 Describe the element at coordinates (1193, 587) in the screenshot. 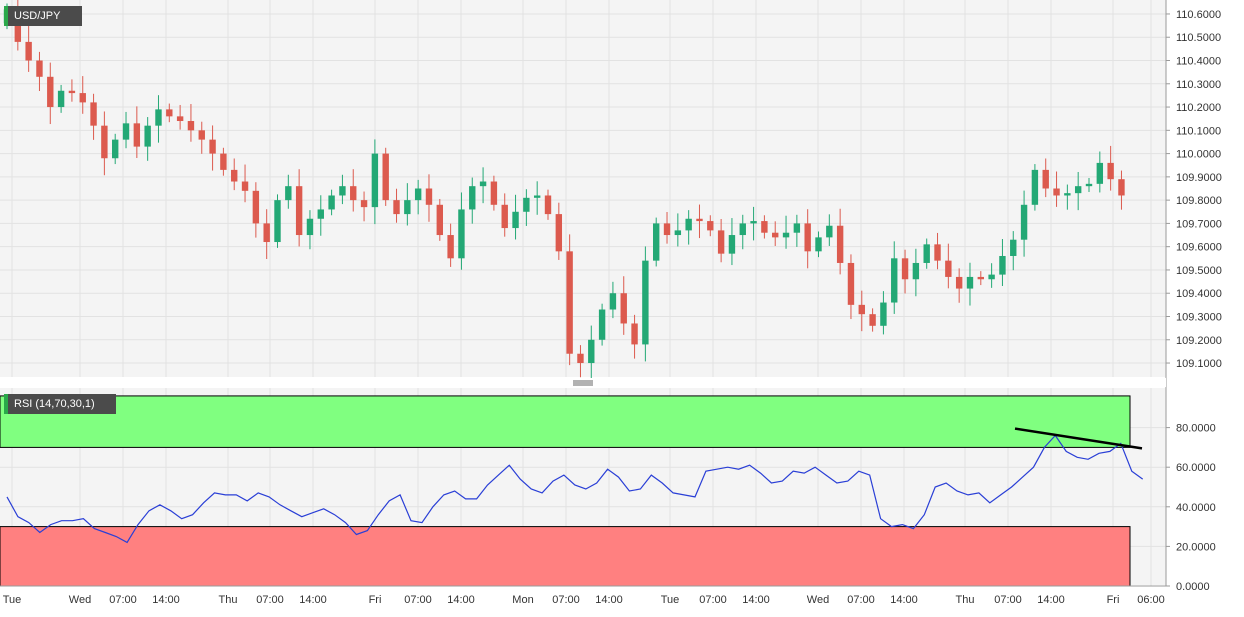

I see `rsi-tick-label: 0.0000` at that location.